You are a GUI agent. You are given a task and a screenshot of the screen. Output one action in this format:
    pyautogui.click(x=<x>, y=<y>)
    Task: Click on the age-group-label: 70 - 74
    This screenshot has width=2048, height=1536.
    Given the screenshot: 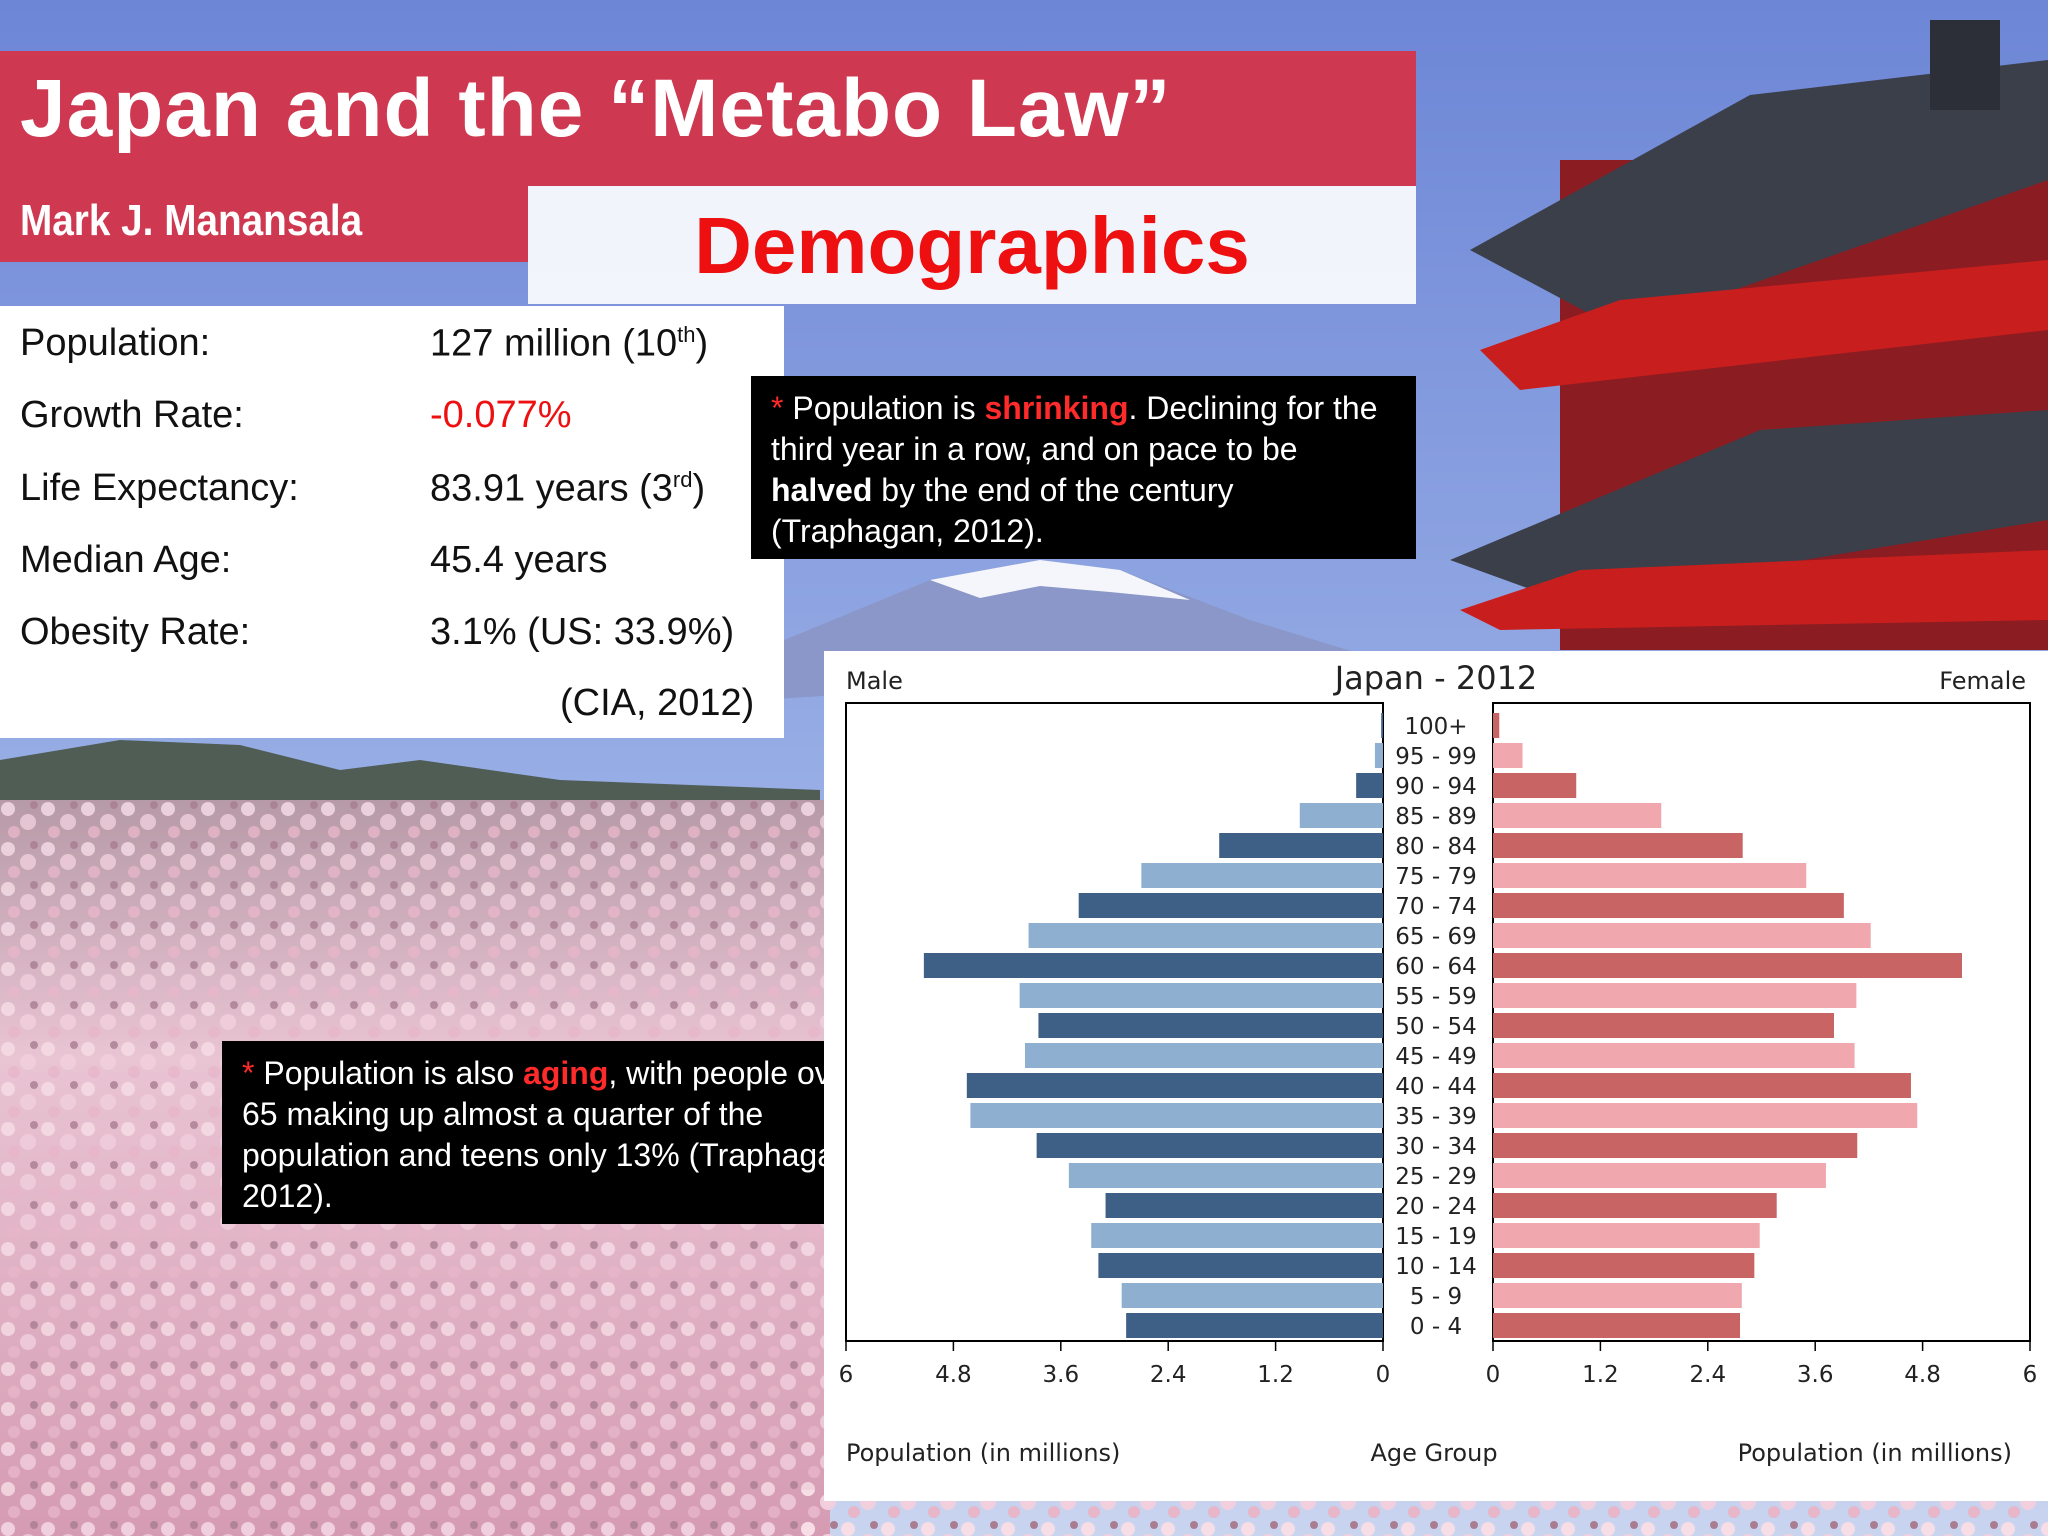 What is the action you would take?
    pyautogui.click(x=1435, y=907)
    